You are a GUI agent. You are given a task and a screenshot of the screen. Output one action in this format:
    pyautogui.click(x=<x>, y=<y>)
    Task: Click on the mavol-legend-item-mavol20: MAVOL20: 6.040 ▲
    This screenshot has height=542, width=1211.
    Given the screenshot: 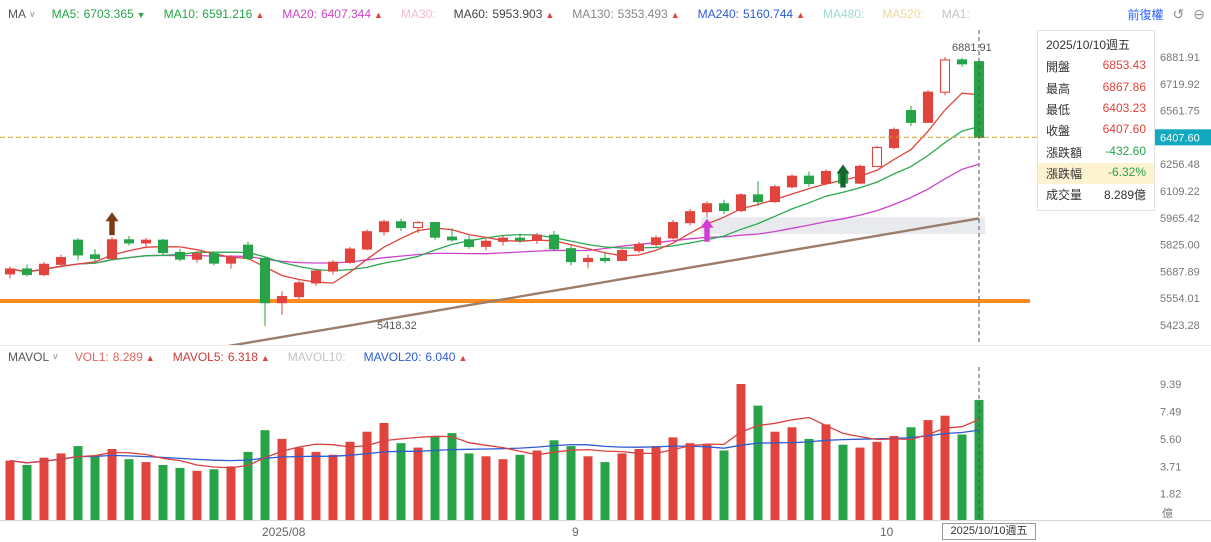 What is the action you would take?
    pyautogui.click(x=416, y=357)
    